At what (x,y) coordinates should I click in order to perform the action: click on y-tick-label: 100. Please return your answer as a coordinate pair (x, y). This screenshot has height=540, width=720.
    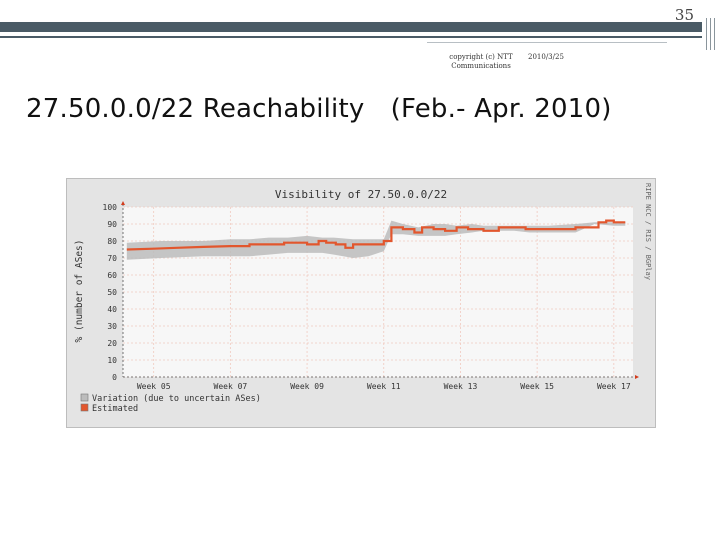
    Looking at the image, I should click on (110, 207).